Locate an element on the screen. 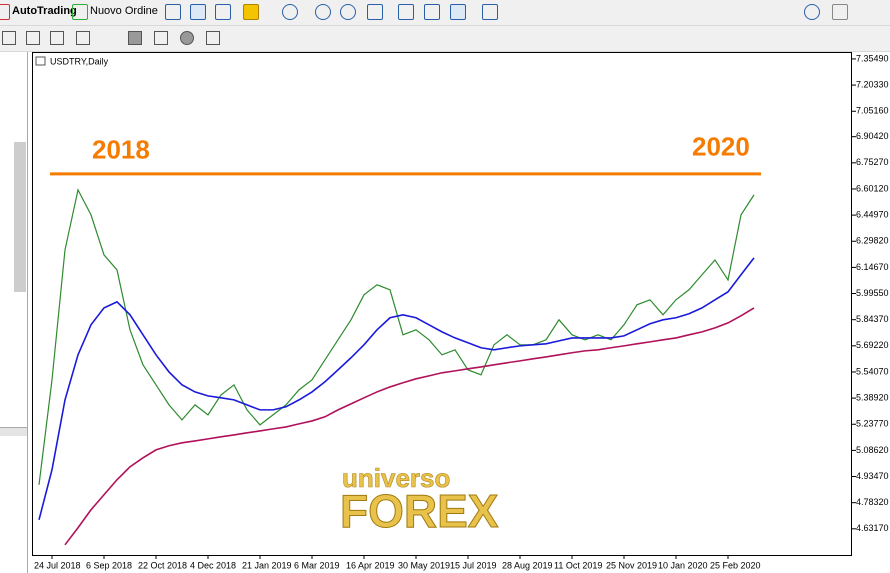  watermark-top: universo is located at coordinates (396, 478).